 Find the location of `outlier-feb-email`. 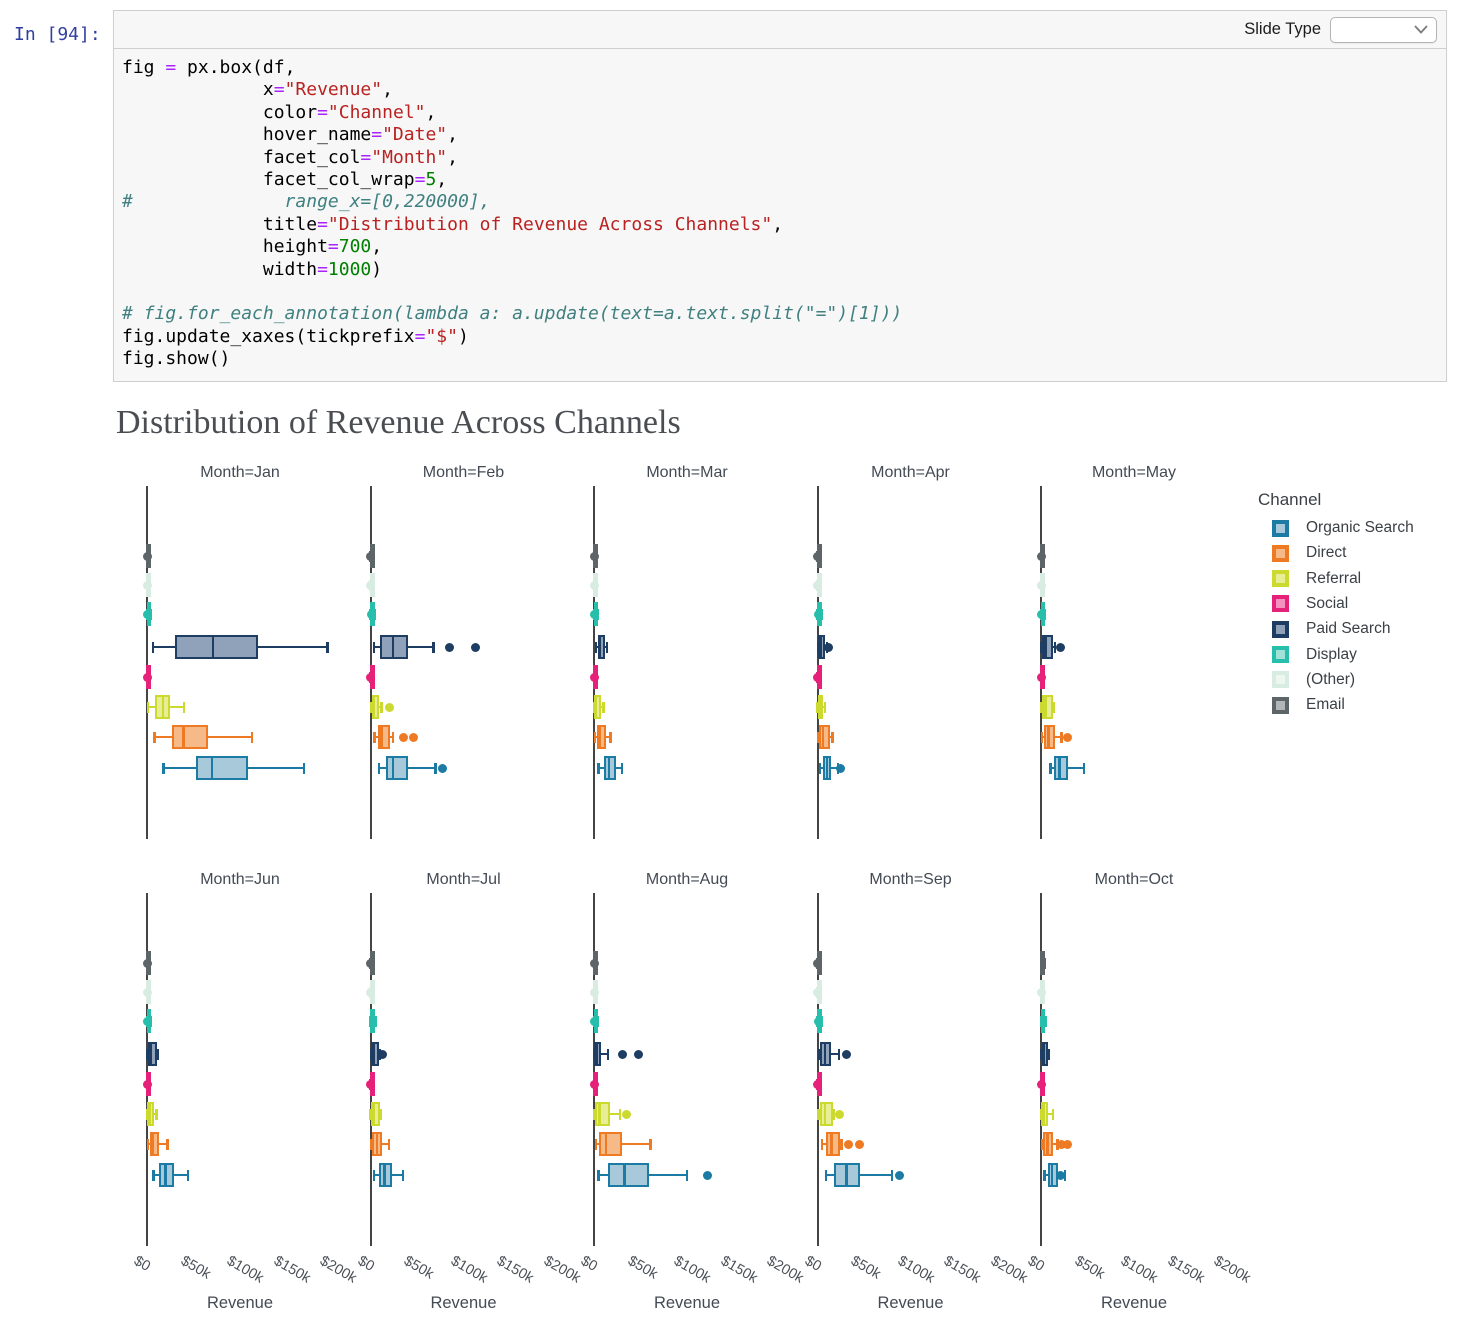

outlier-feb-email is located at coordinates (371, 556).